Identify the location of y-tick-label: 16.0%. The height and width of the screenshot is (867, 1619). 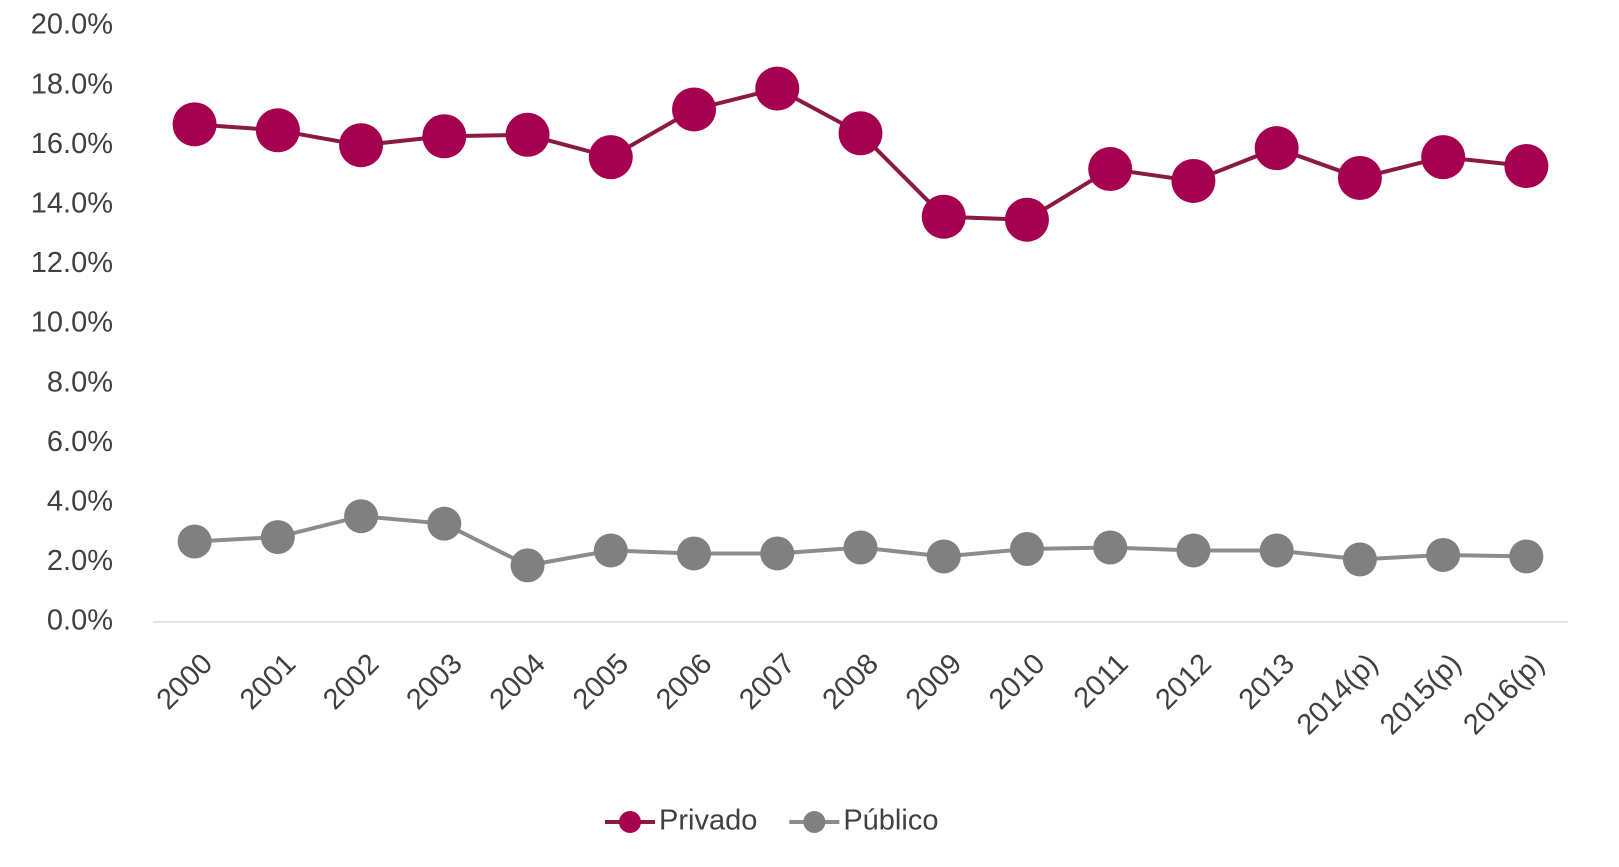
(72, 144).